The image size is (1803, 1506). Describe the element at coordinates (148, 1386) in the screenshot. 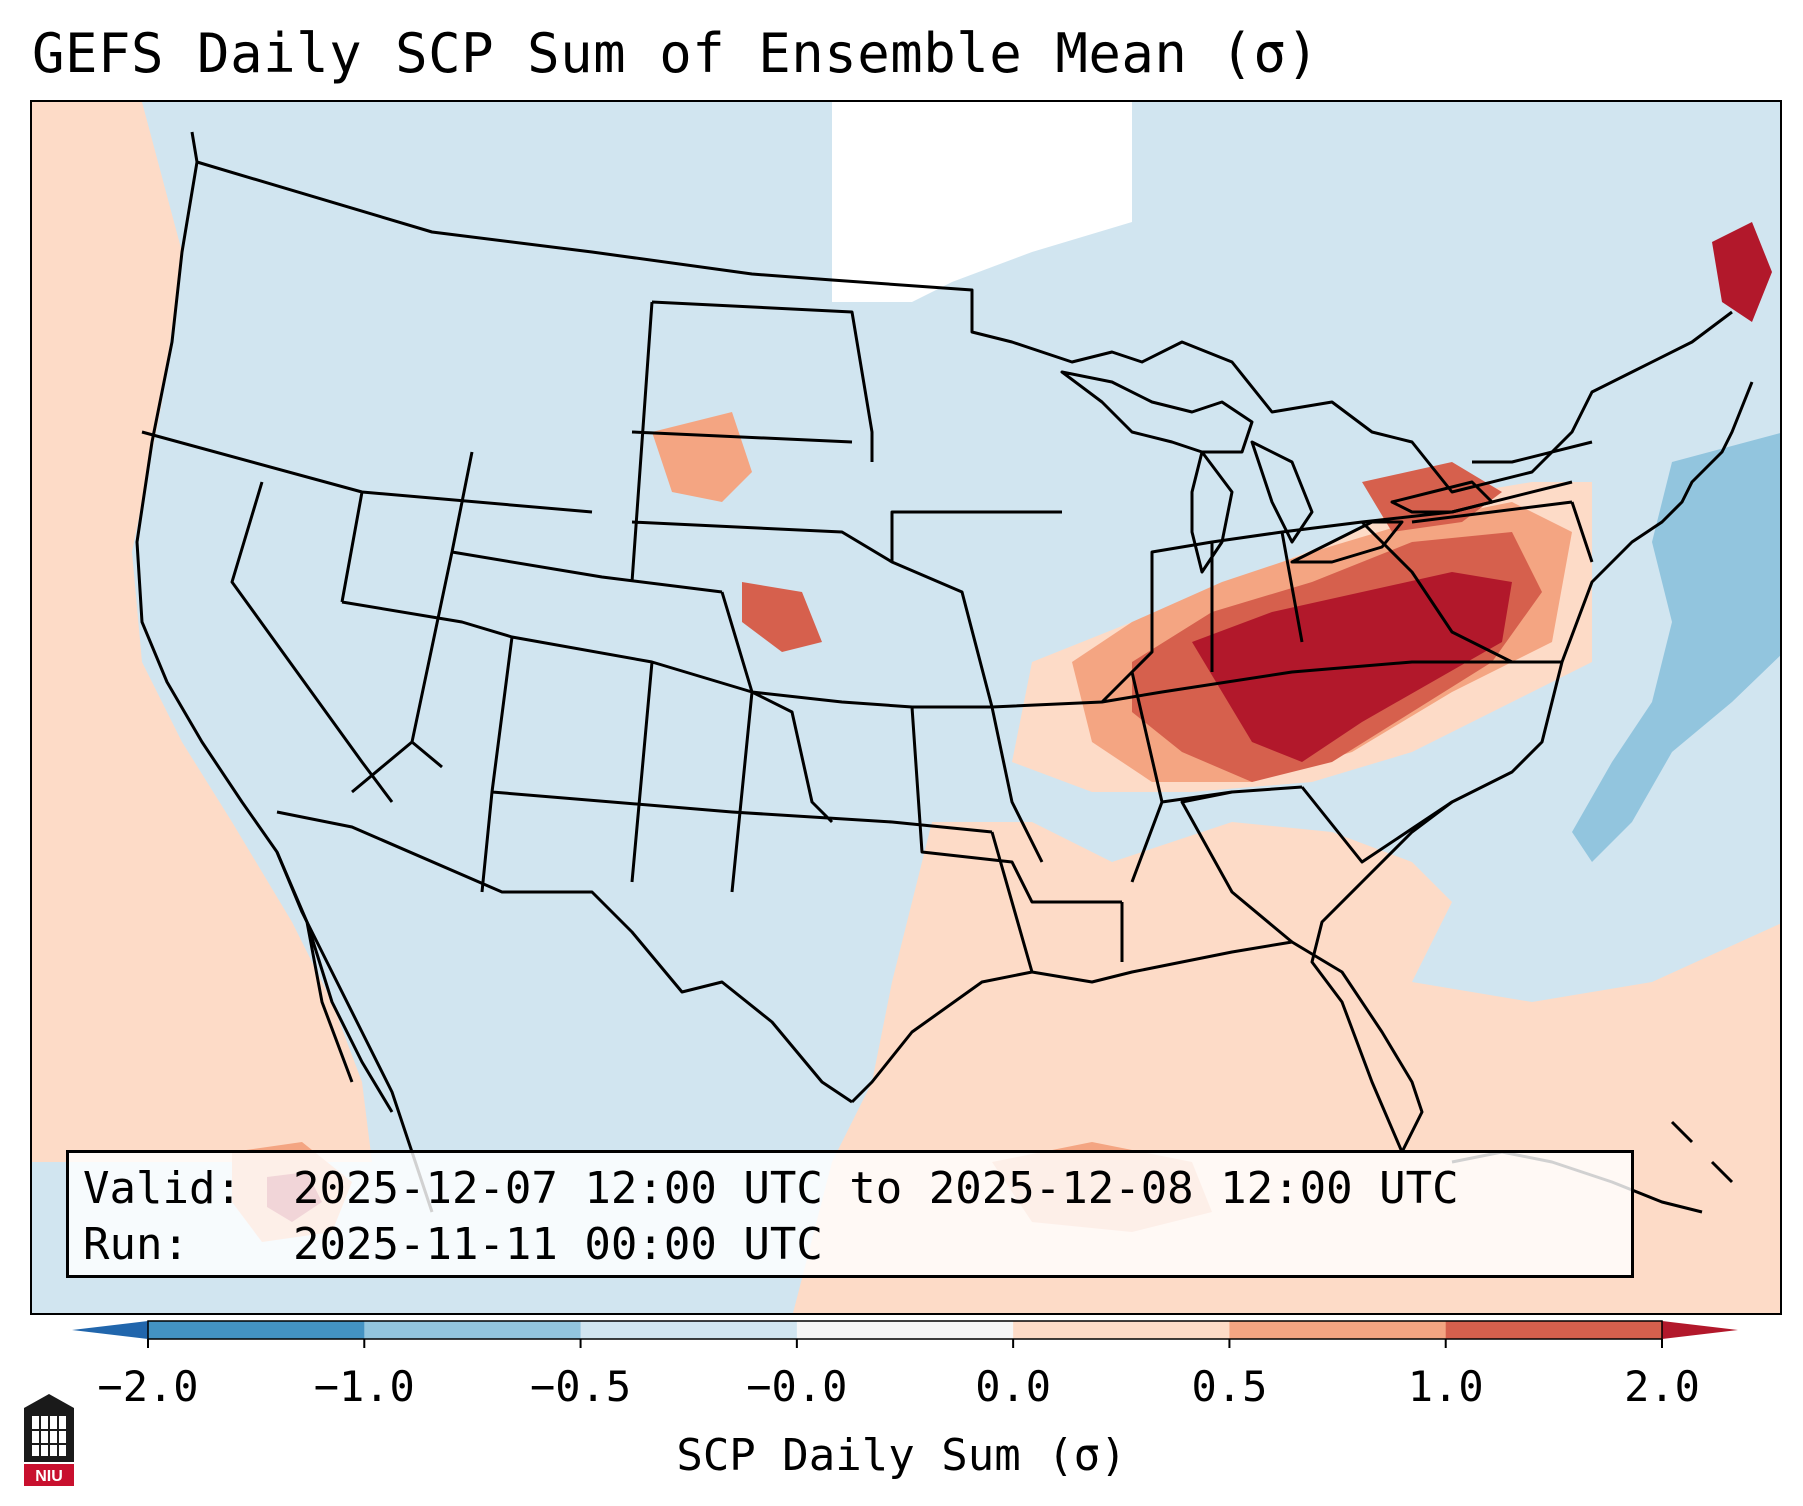

I see `colorbar-tick-label: −2.0` at that location.